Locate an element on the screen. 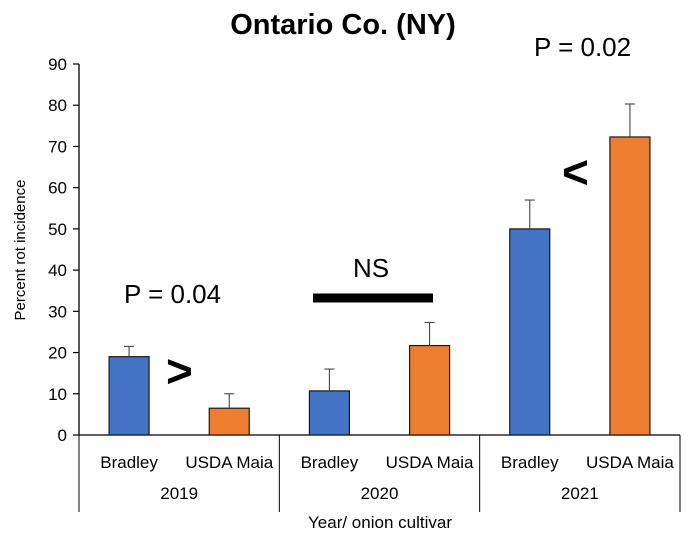 The width and height of the screenshot is (693, 553). chart-title: Ontario Co. (NY) is located at coordinates (343, 25).